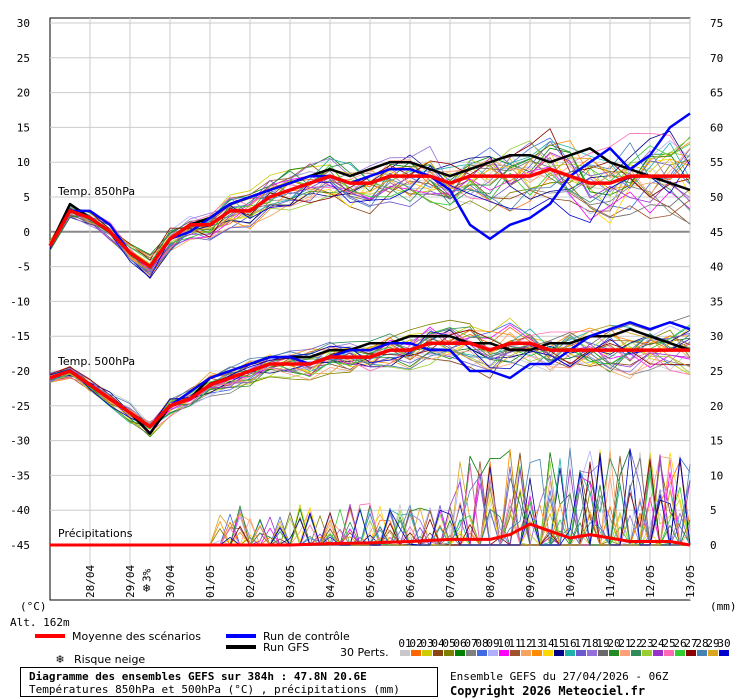 This screenshot has width=740, height=700. Describe the element at coordinates (503, 643) in the screenshot. I see `pert-number: 10` at that location.